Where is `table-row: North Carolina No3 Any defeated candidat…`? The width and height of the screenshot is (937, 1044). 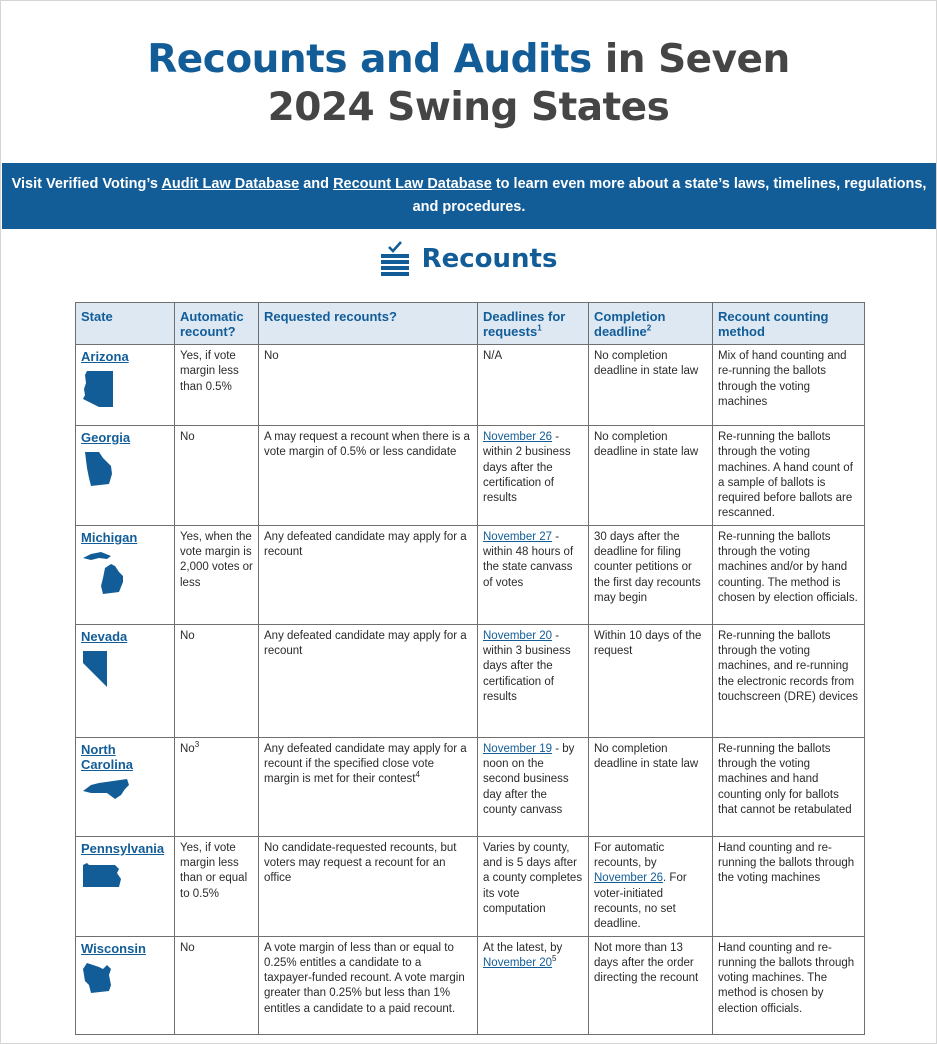 table-row: North Carolina No3 Any defeated candidat… is located at coordinates (470, 786).